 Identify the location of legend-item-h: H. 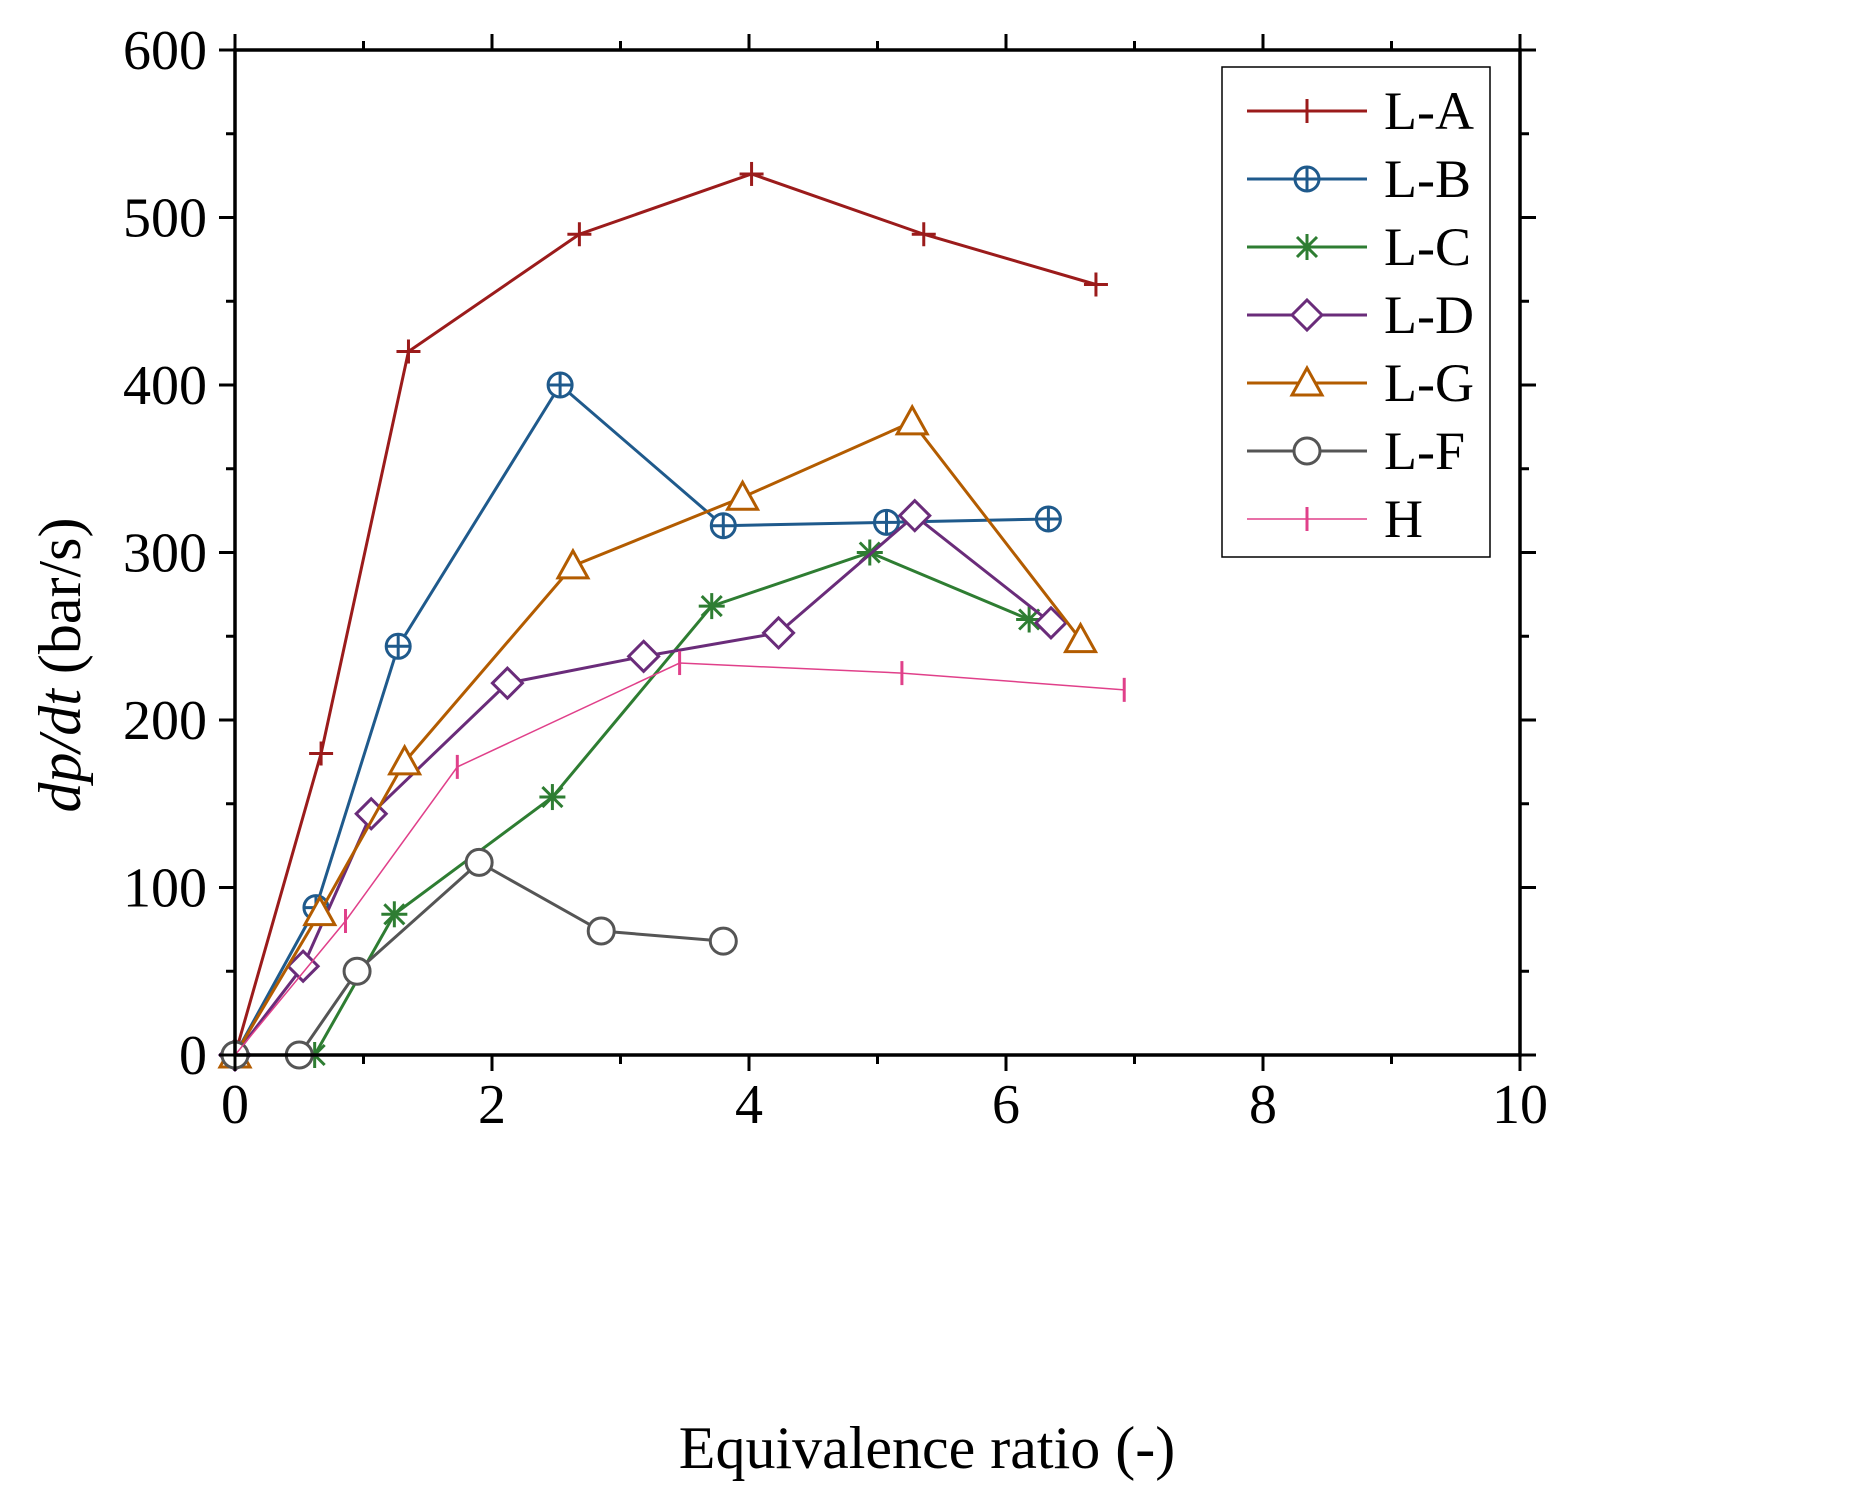
(1335, 519).